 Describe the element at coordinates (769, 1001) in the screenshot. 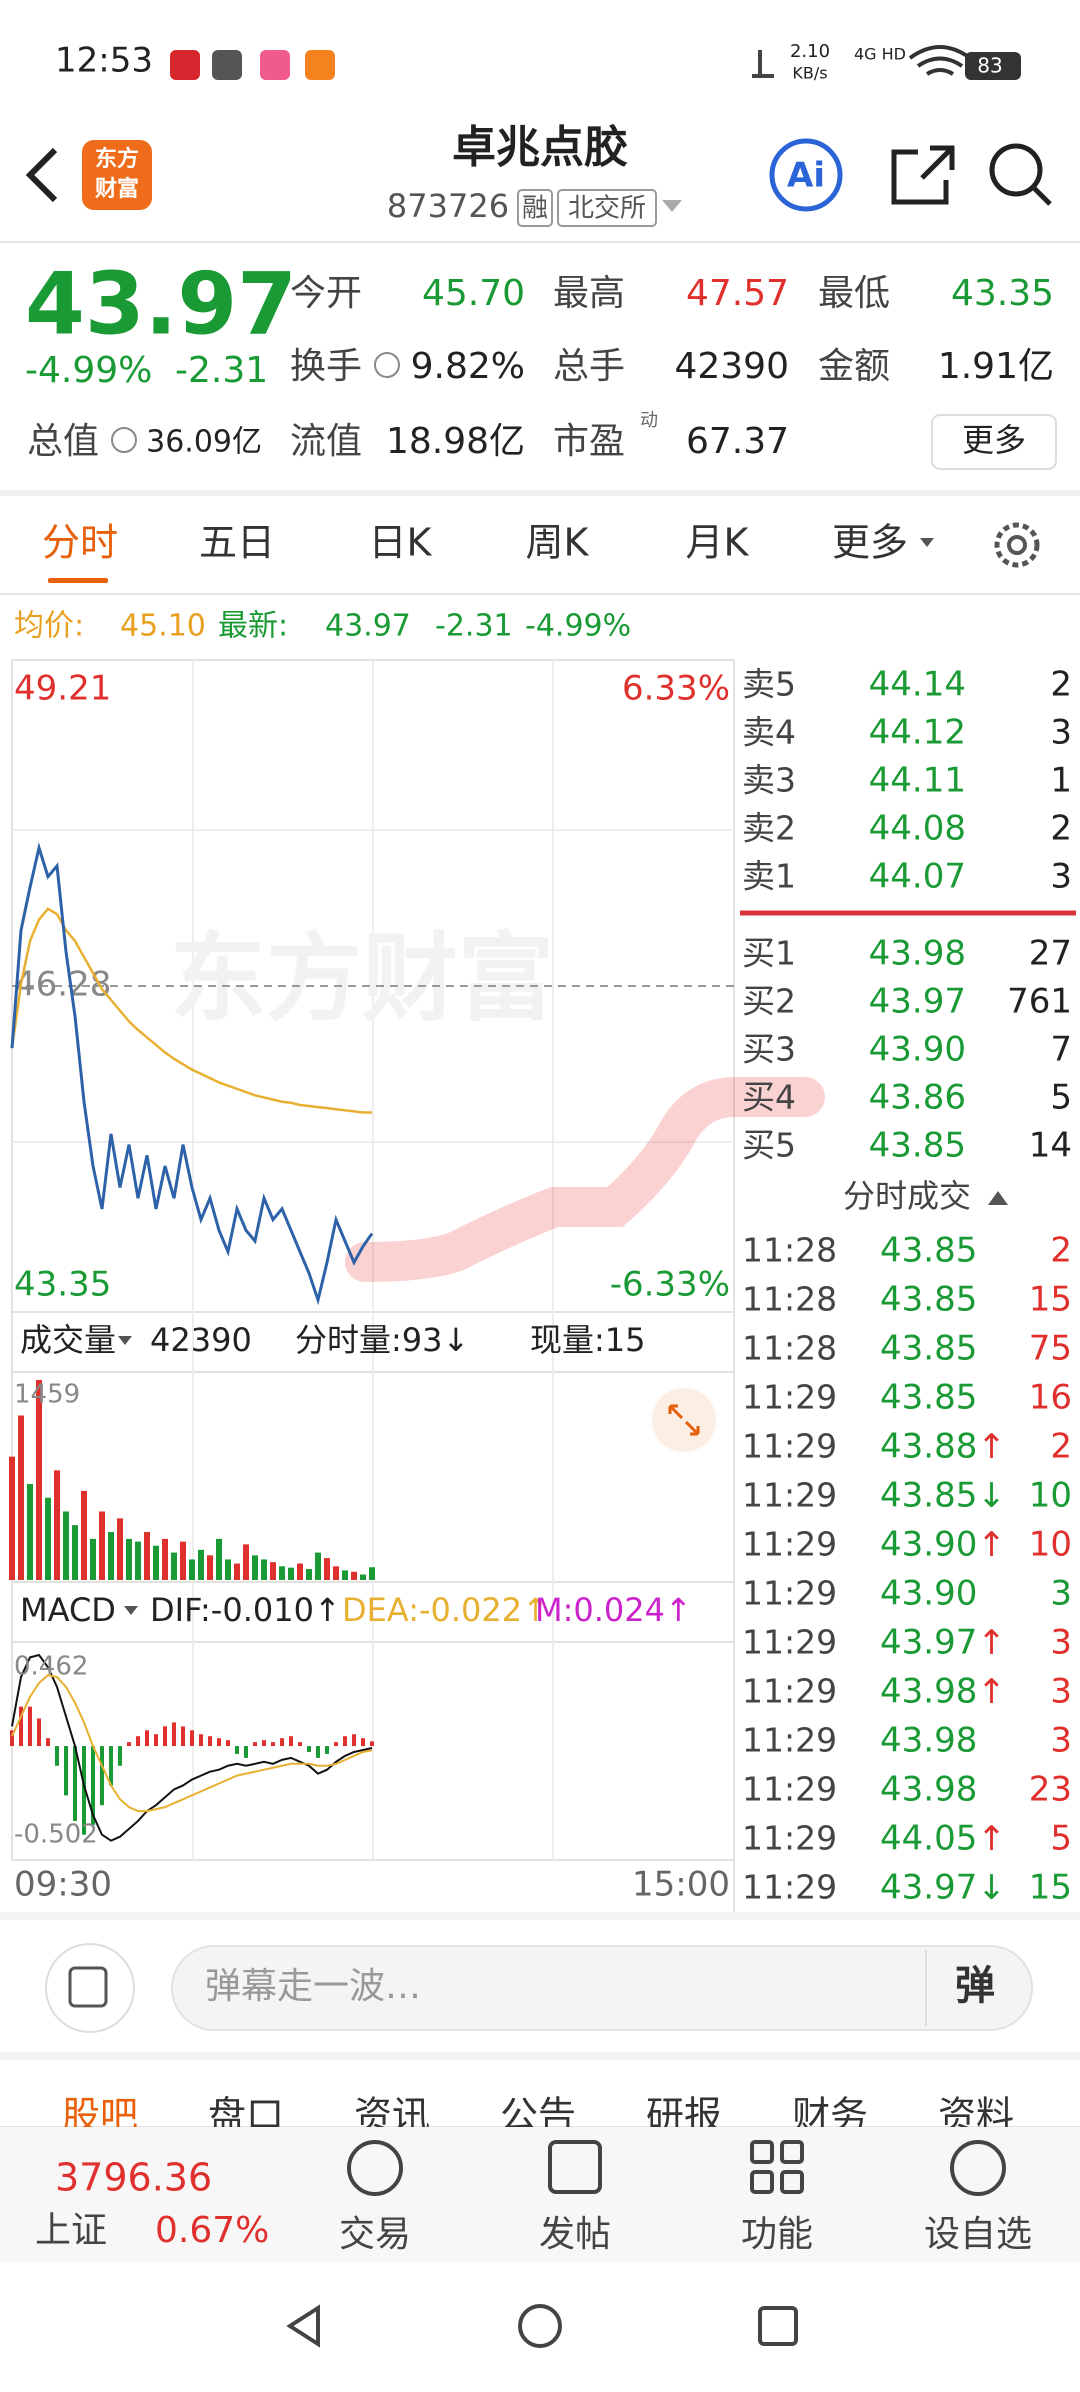

I see `book-label: 买2` at that location.